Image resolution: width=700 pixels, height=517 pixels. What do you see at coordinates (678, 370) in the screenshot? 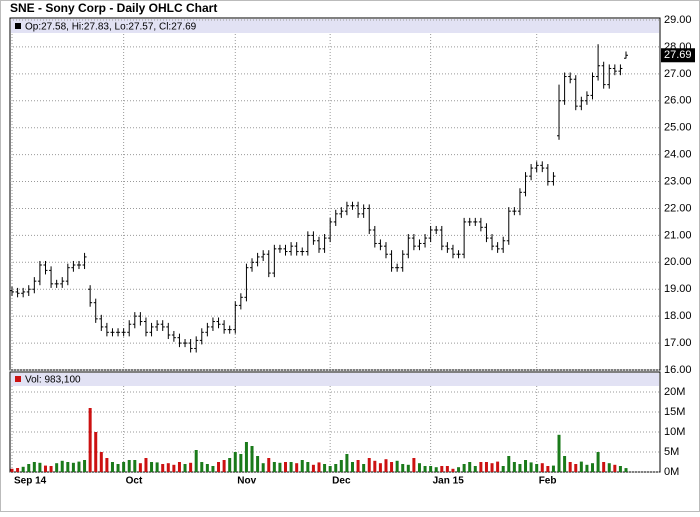
I see `y-tick-label: 16.00` at bounding box center [678, 370].